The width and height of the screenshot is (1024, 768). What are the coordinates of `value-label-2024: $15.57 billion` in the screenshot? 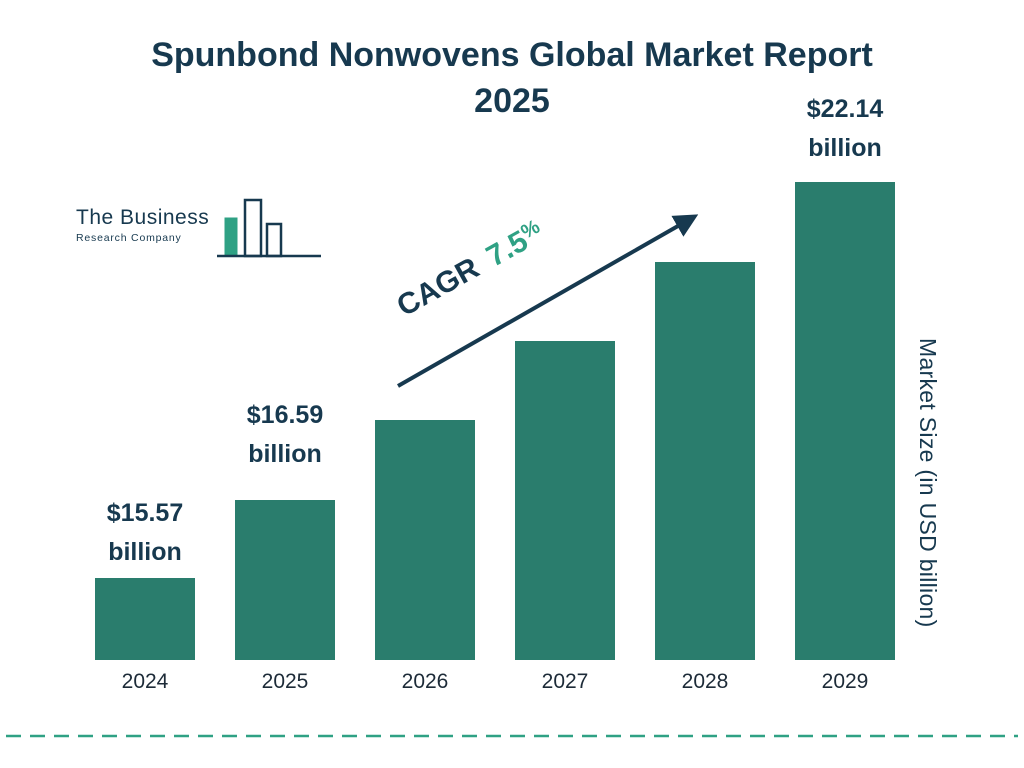 It's located at (145, 533).